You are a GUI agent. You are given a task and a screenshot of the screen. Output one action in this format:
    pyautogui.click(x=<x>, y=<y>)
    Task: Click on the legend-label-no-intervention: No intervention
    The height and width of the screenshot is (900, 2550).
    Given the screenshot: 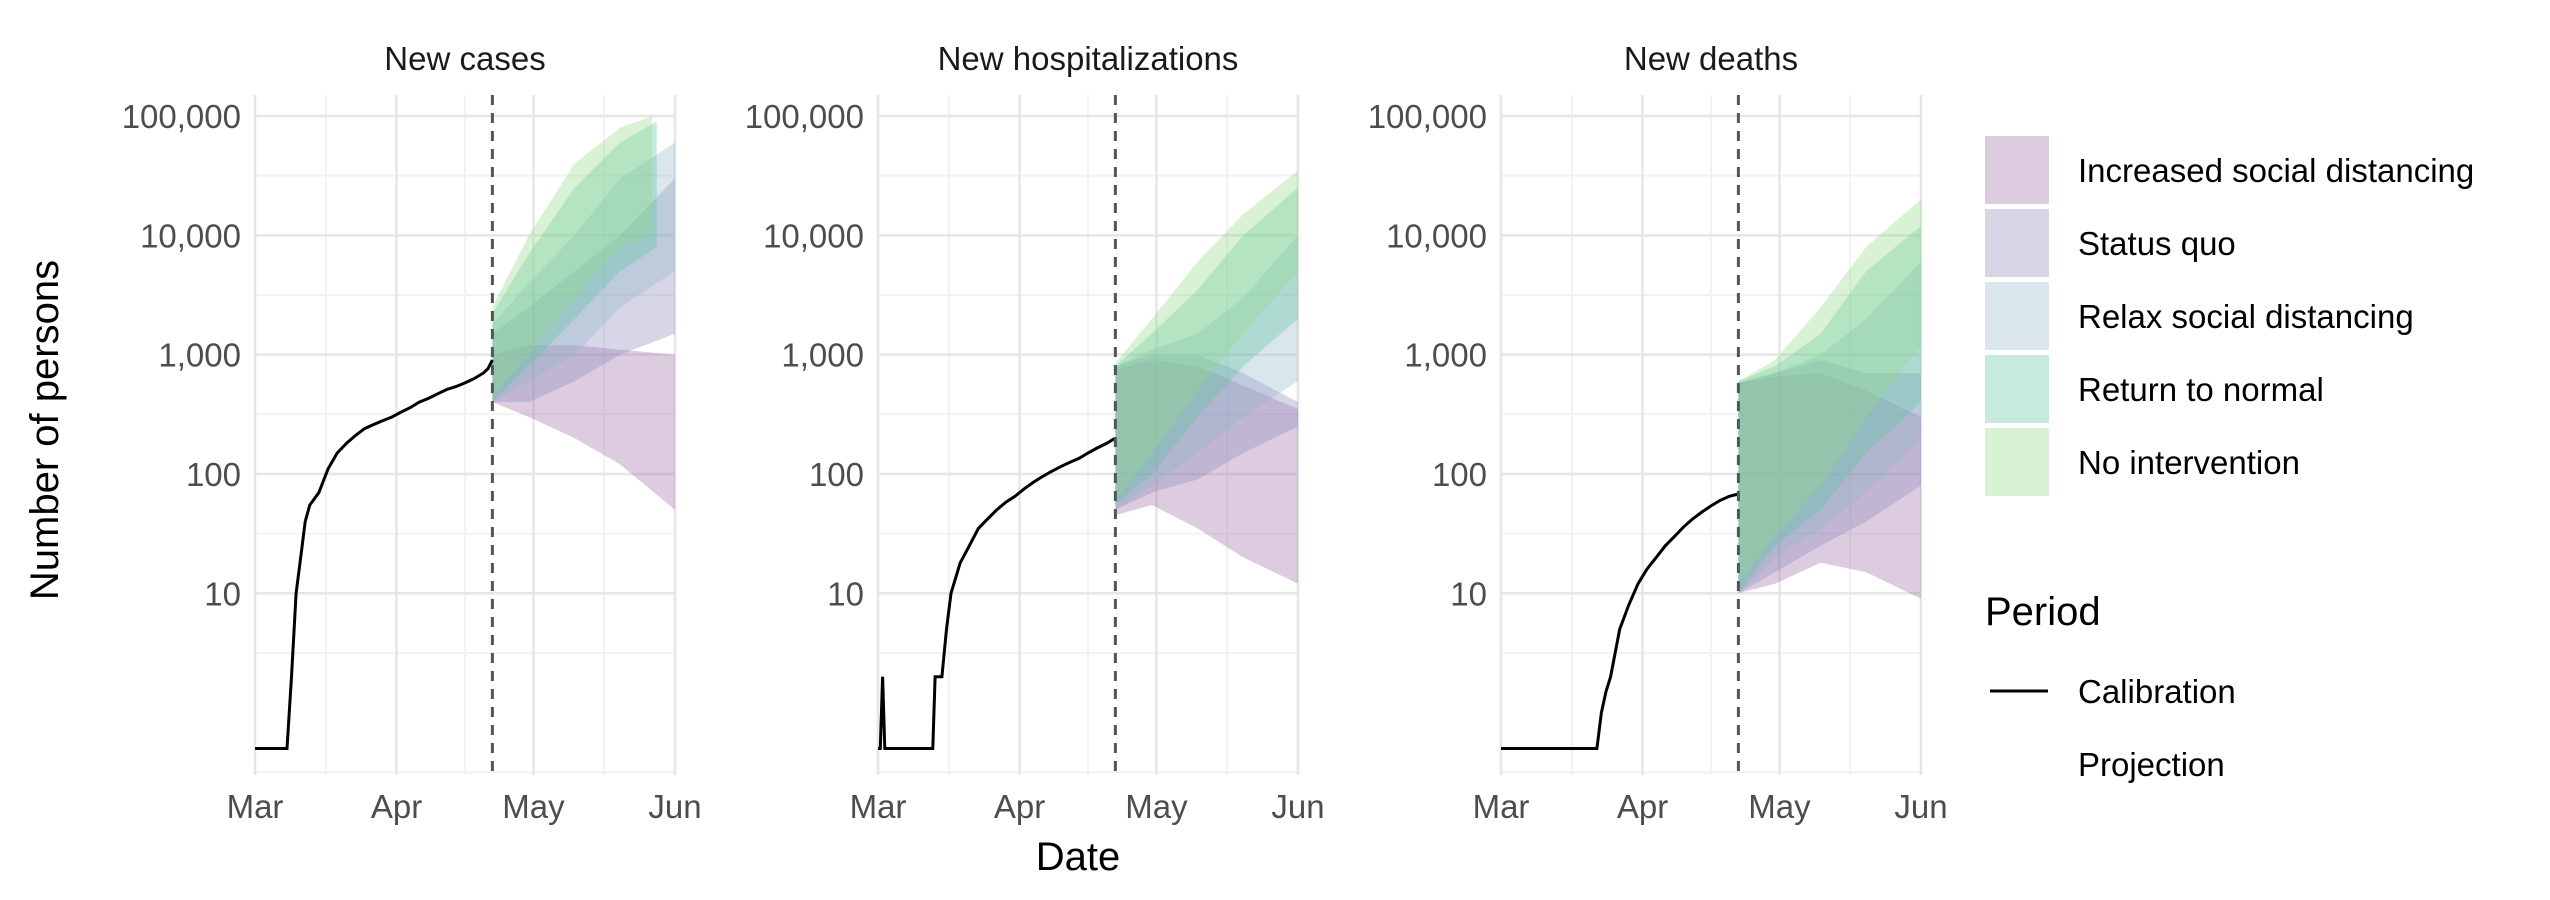 What is the action you would take?
    pyautogui.click(x=2189, y=462)
    